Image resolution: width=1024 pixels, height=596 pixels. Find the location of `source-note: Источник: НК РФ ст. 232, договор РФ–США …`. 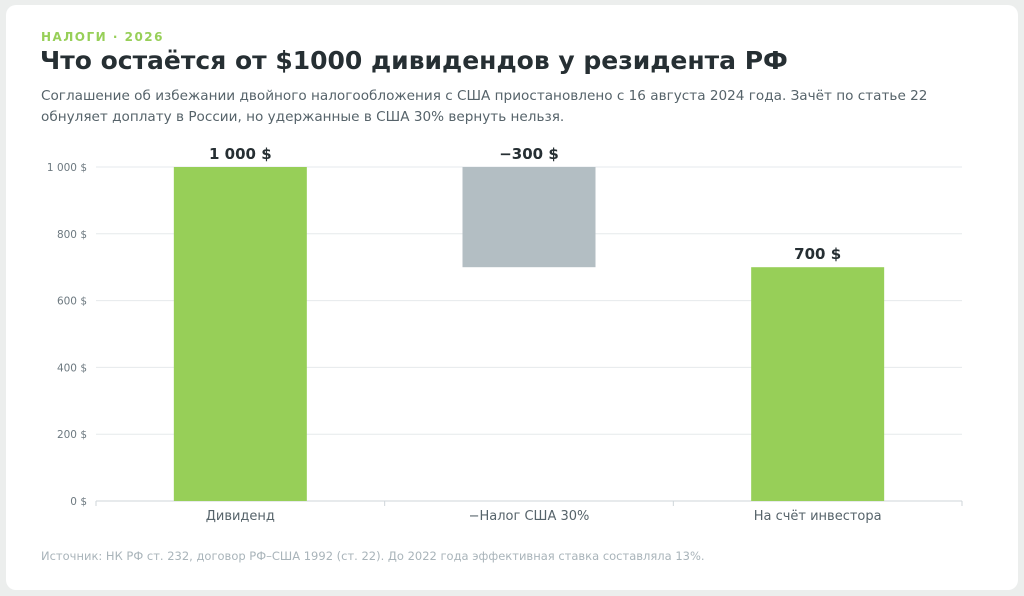

source-note: Источник: НК РФ ст. 232, договор РФ–США … is located at coordinates (373, 556).